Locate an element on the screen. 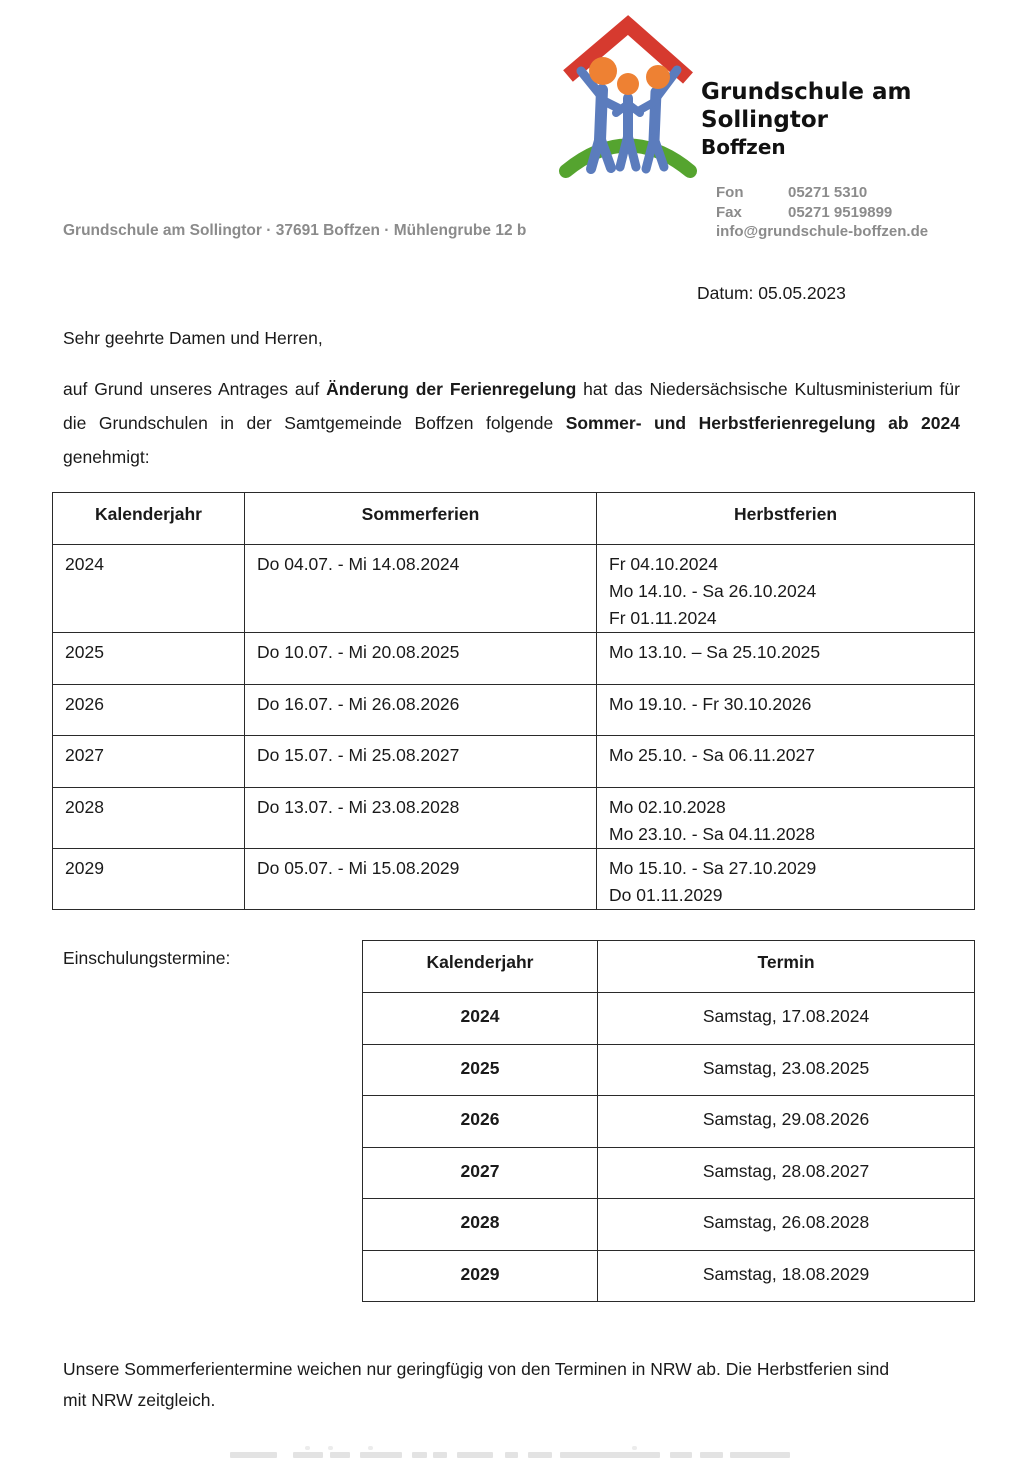 This screenshot has width=1023, height=1461. salutation: Sehr geehrte Damen und Herren, is located at coordinates (193, 338).